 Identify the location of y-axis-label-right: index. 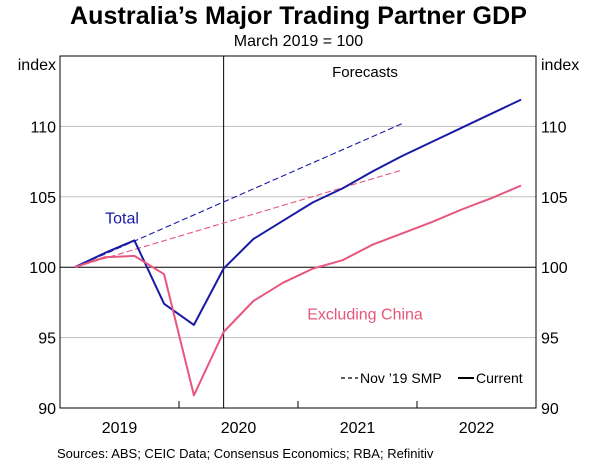
(560, 65).